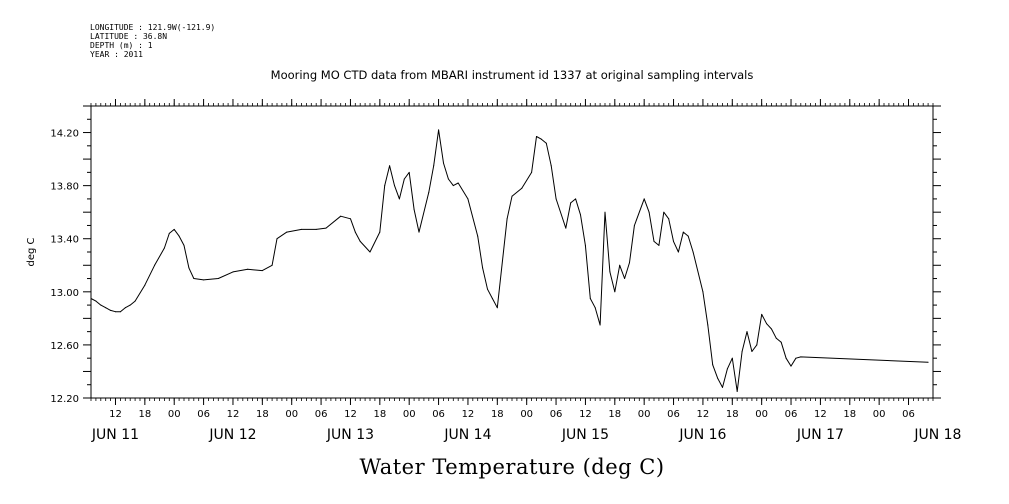 The width and height of the screenshot is (1009, 504). What do you see at coordinates (468, 414) in the screenshot?
I see `x-tick-label-12: 12` at bounding box center [468, 414].